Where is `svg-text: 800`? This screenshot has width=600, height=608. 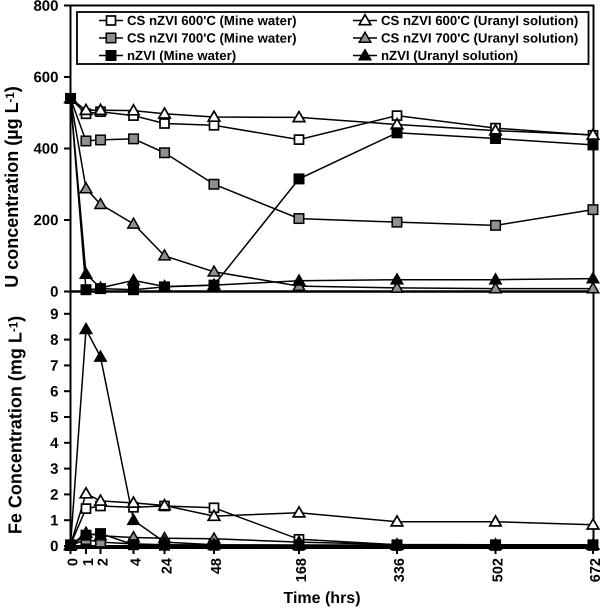 svg-text: 800 is located at coordinates (45, 7).